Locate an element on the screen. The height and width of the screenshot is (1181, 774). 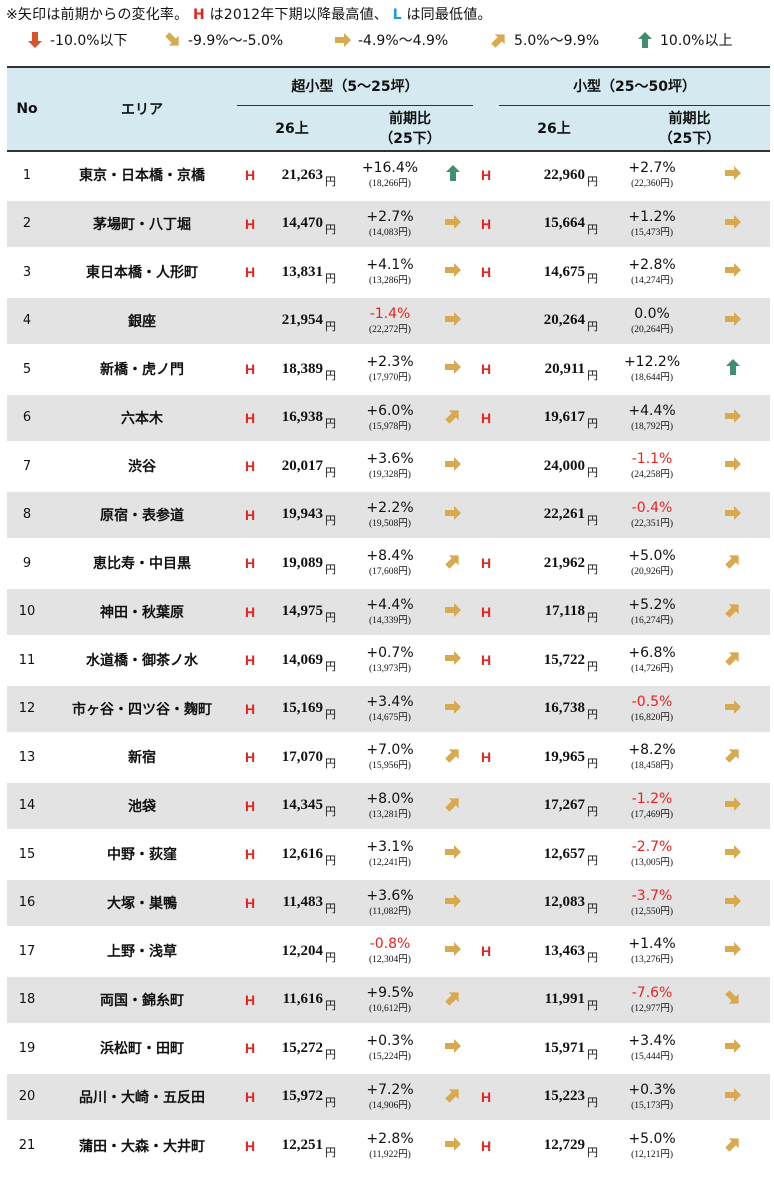
row-area: 銀座 is located at coordinates (142, 320).